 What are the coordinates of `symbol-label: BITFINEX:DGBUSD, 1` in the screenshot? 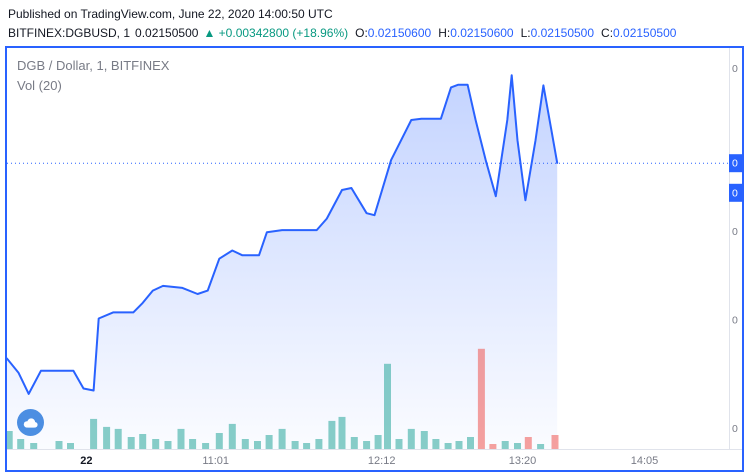 It's located at (69, 33).